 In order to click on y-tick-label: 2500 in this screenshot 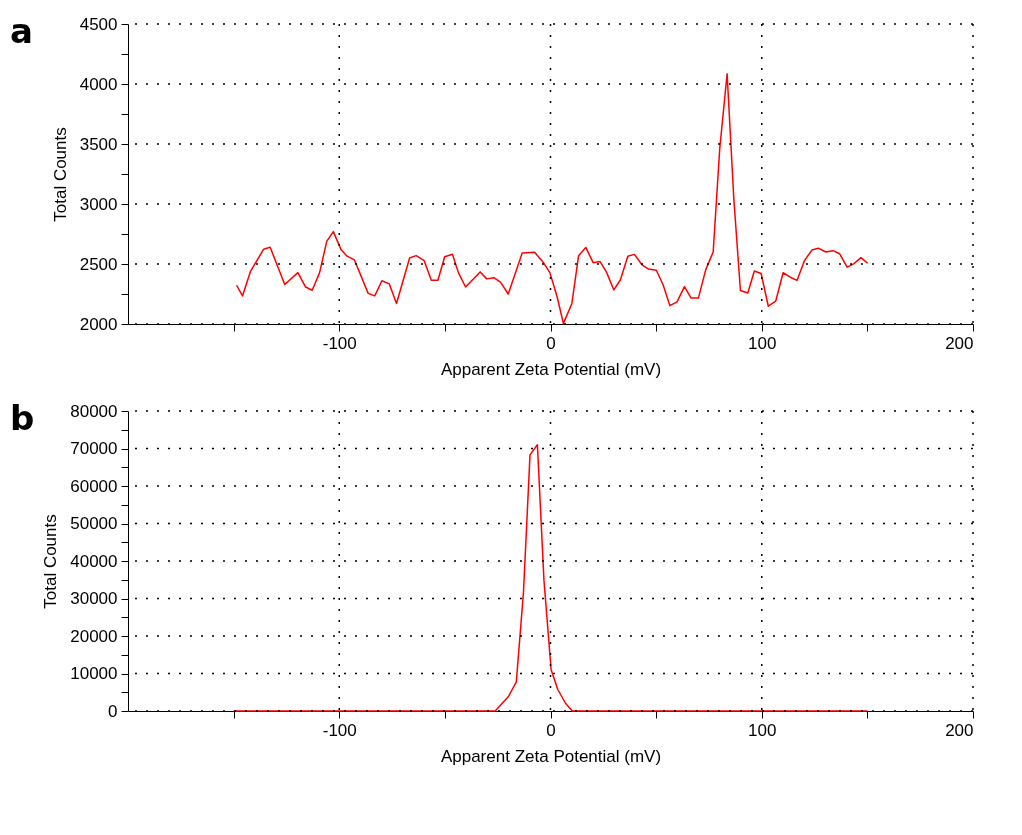, I will do `click(98, 264)`.